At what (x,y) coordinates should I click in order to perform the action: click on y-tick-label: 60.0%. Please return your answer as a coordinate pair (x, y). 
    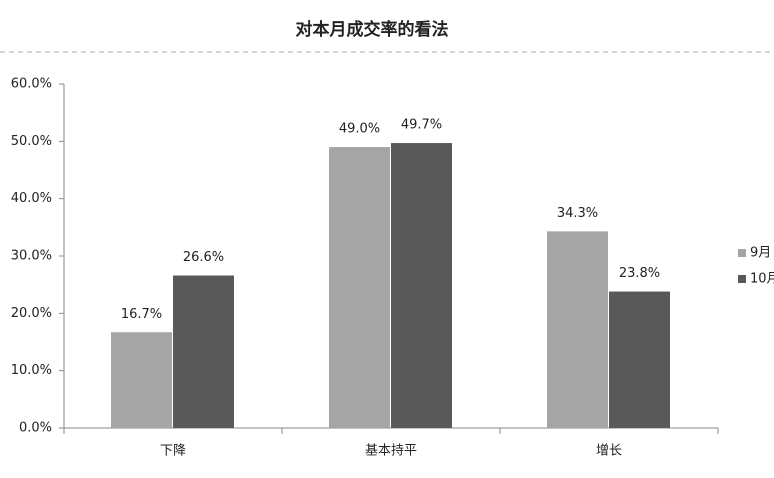
    Looking at the image, I should click on (31, 84).